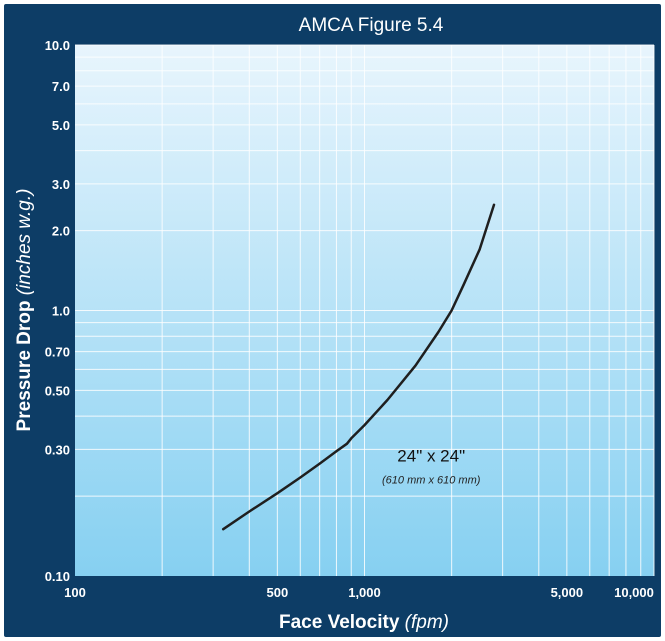 The image size is (665, 641). Describe the element at coordinates (61, 184) in the screenshot. I see `y-tick-label: 3.0` at that location.